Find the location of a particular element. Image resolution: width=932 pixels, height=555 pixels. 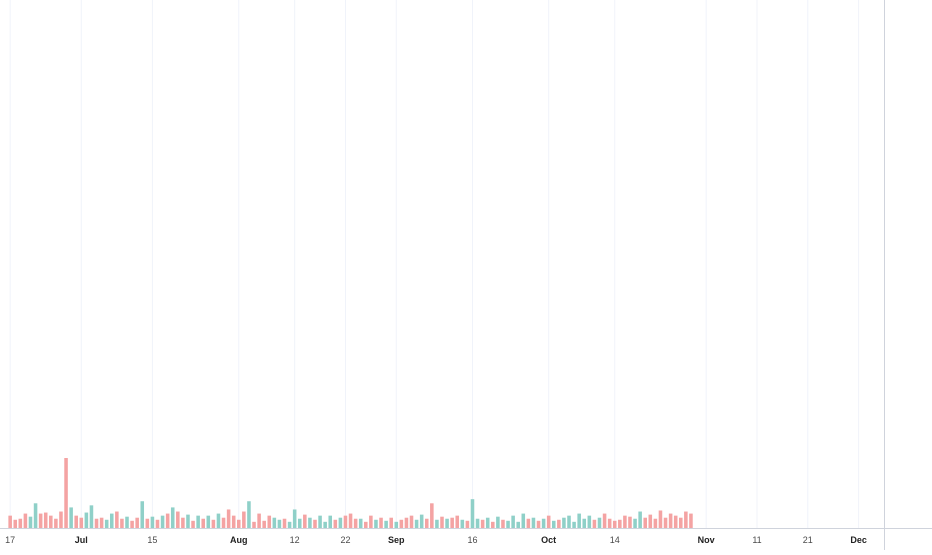

x-tick-label: 21 is located at coordinates (808, 540).